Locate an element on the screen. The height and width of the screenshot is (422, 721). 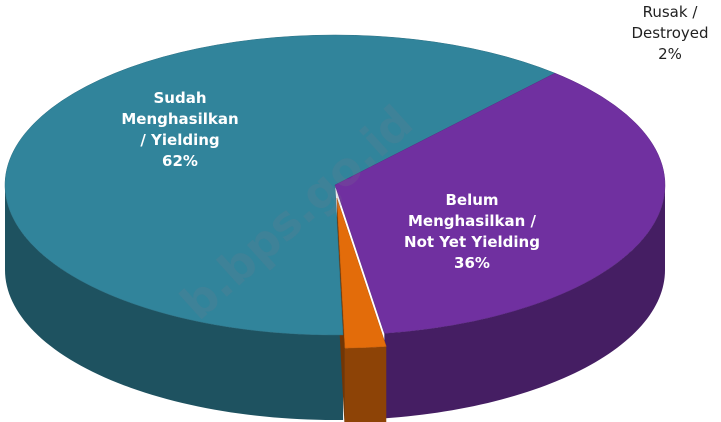
slice is located at coordinates (361, 273).